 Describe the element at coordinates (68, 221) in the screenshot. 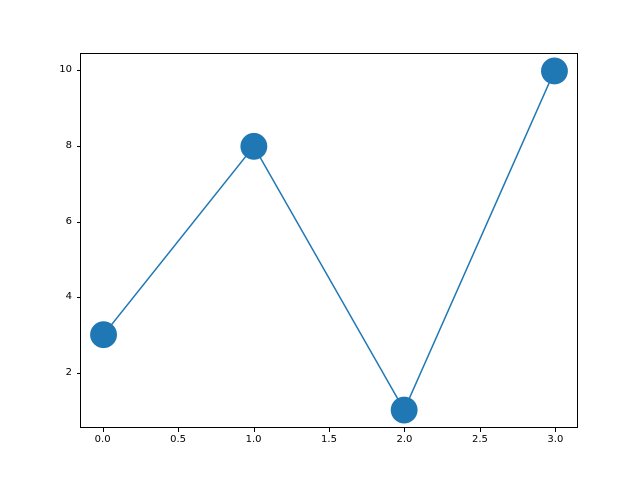

I see `y-tick-label: 6` at that location.